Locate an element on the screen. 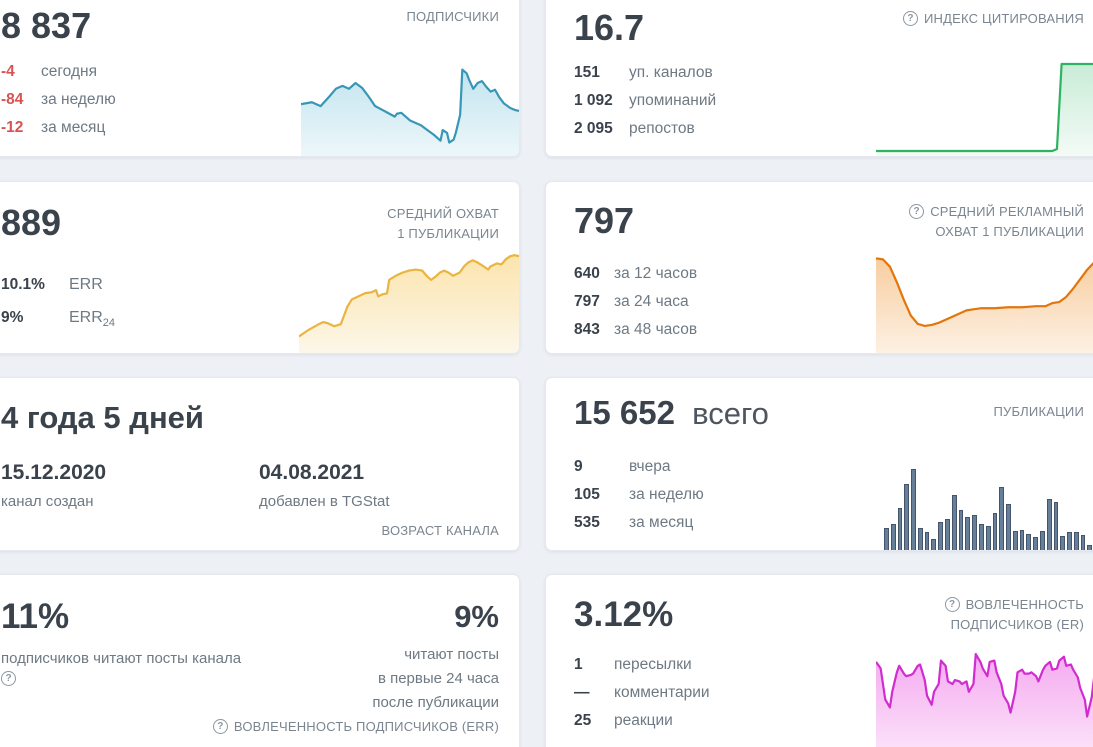 The width and height of the screenshot is (1093, 747). er-card-title: ? ВОВЛЕЧЕННОСТЬ ПОДПИСЧИКОВ (ER) is located at coordinates (1014, 614).